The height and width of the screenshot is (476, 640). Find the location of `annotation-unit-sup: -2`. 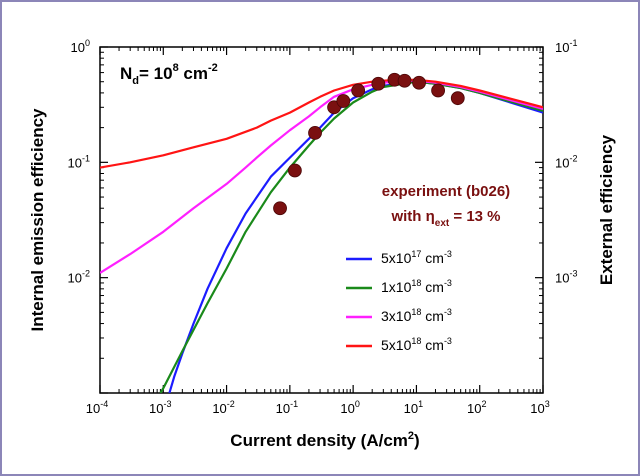

annotation-unit-sup: -2 is located at coordinates (213, 68).